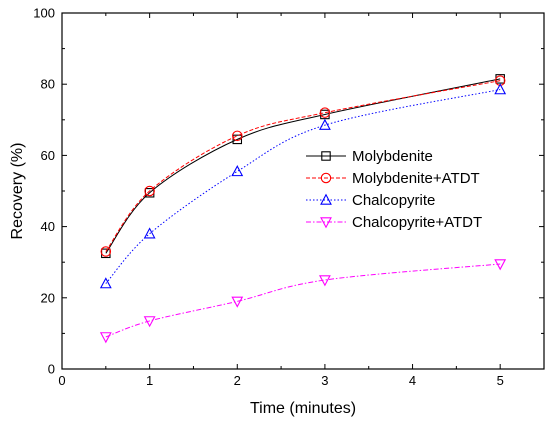  I want to click on legend-label: Molybdenite, so click(392, 156).